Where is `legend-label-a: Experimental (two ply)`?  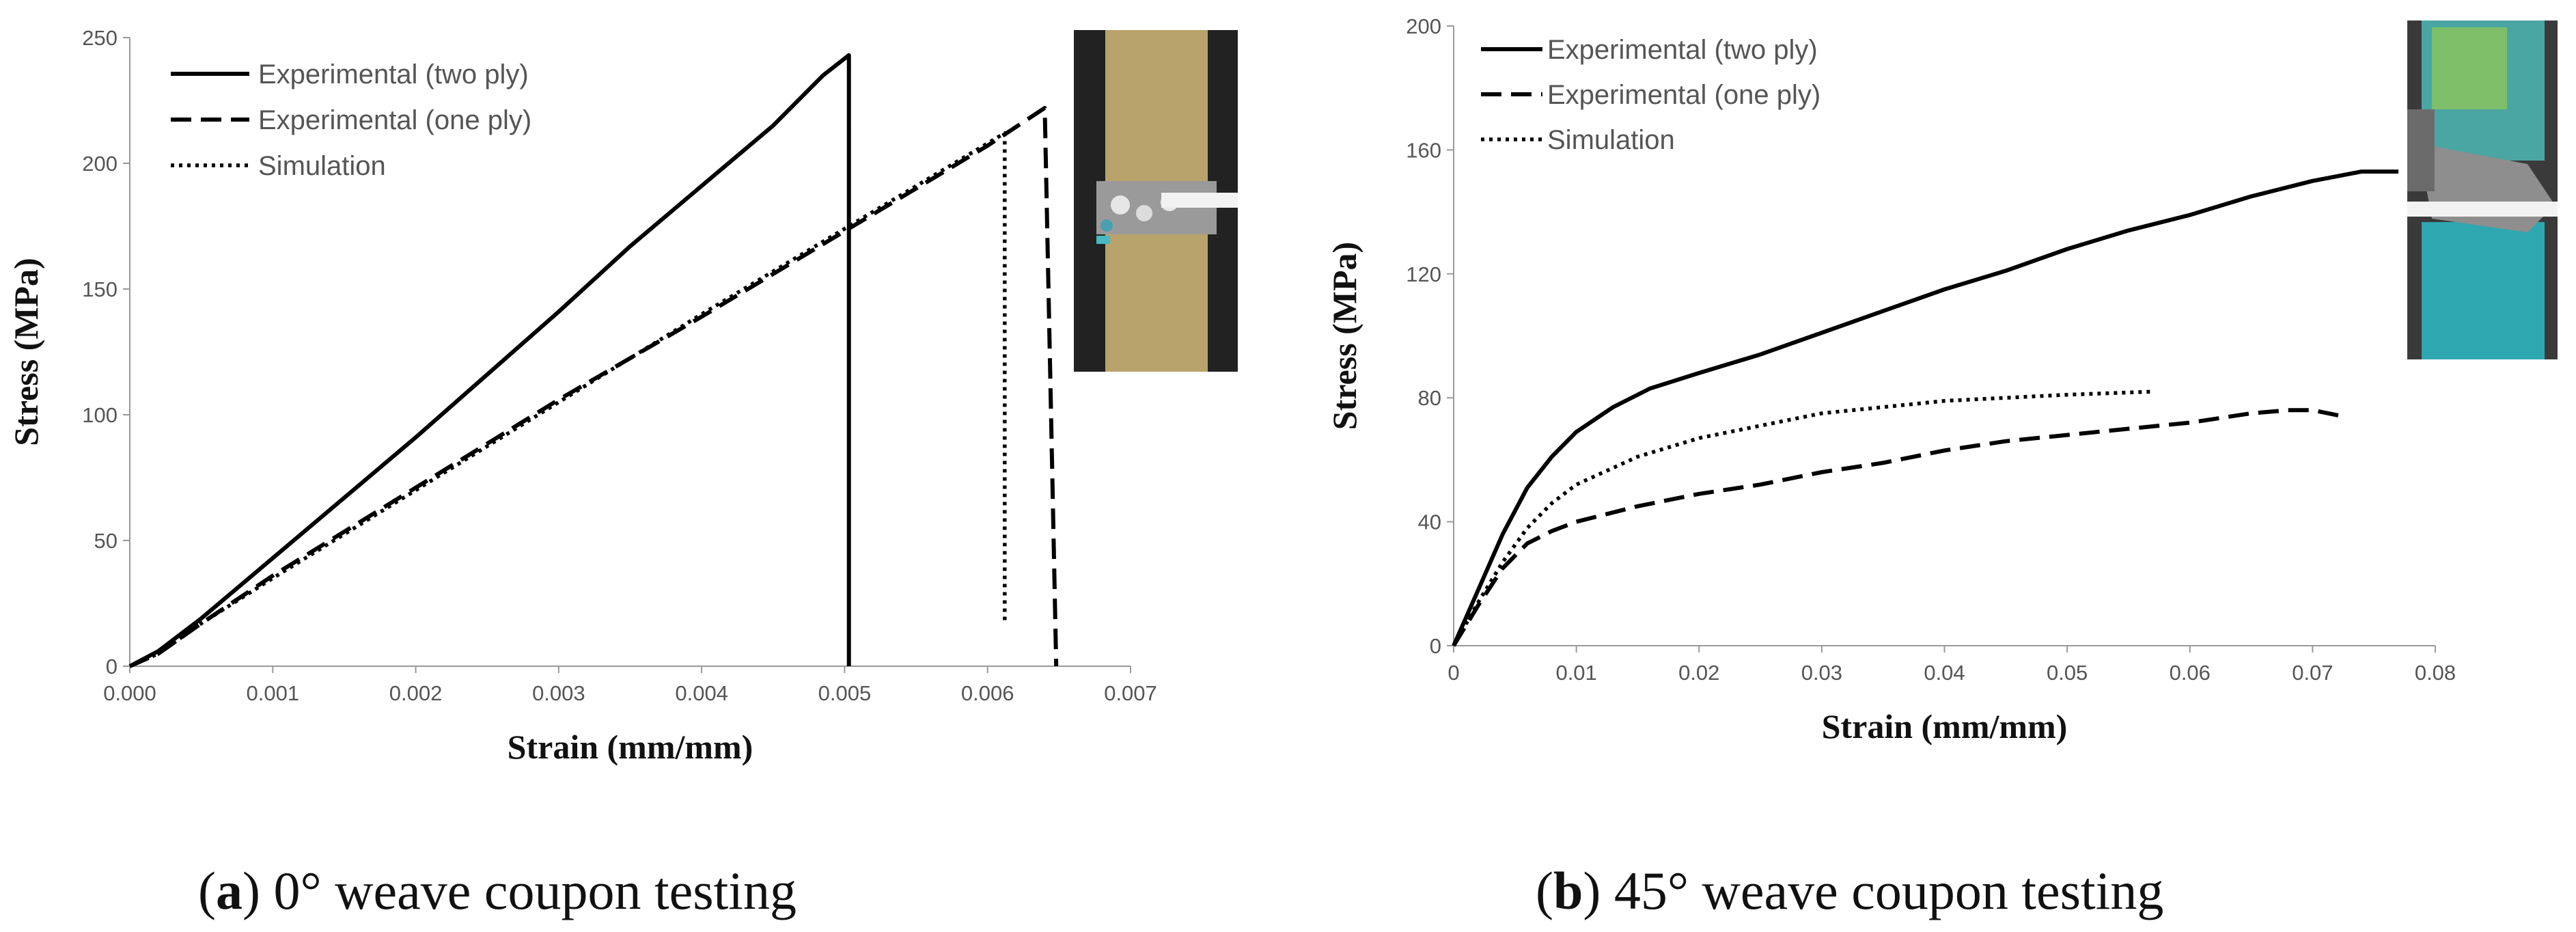
legend-label-a: Experimental (two ply) is located at coordinates (394, 74).